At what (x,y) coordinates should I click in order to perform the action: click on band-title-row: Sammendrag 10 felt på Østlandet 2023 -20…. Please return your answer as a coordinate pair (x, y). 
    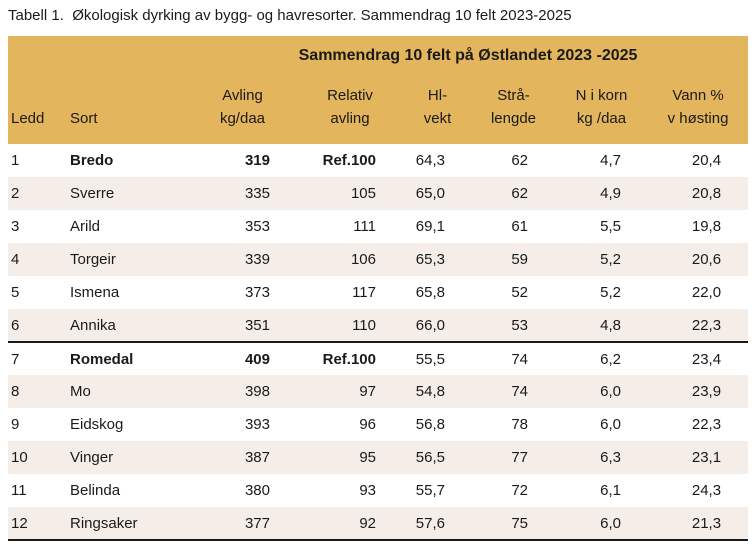
    Looking at the image, I should click on (378, 52).